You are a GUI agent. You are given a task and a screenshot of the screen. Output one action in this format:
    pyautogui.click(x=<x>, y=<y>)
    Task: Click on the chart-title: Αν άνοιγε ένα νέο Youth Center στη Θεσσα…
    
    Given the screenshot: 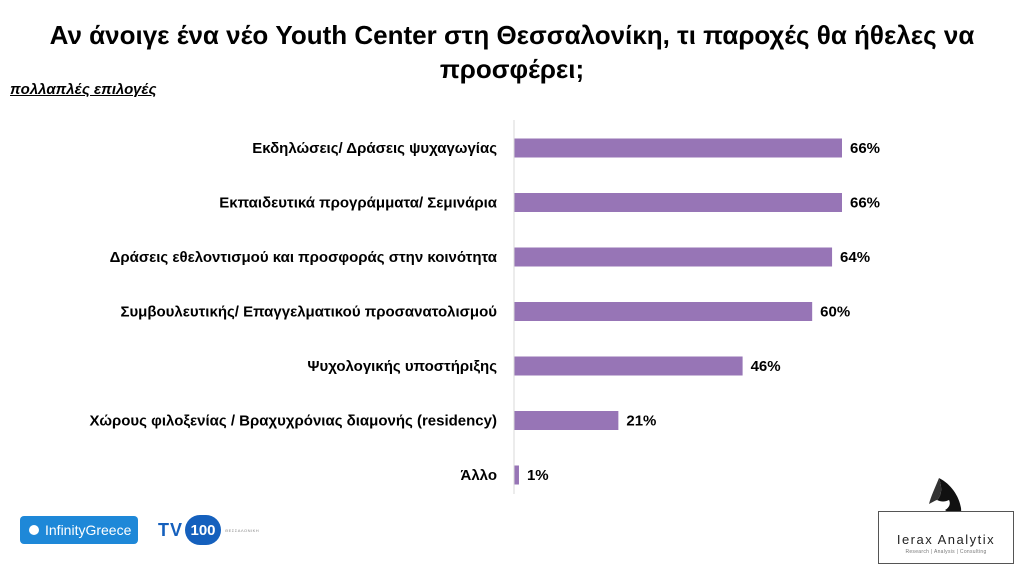 What is the action you would take?
    pyautogui.click(x=512, y=52)
    